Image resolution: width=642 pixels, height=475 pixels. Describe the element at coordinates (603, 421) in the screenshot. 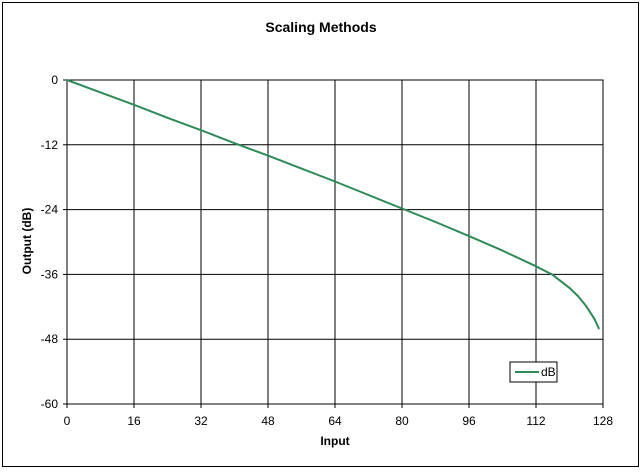

I see `x-tick-label: 128` at that location.